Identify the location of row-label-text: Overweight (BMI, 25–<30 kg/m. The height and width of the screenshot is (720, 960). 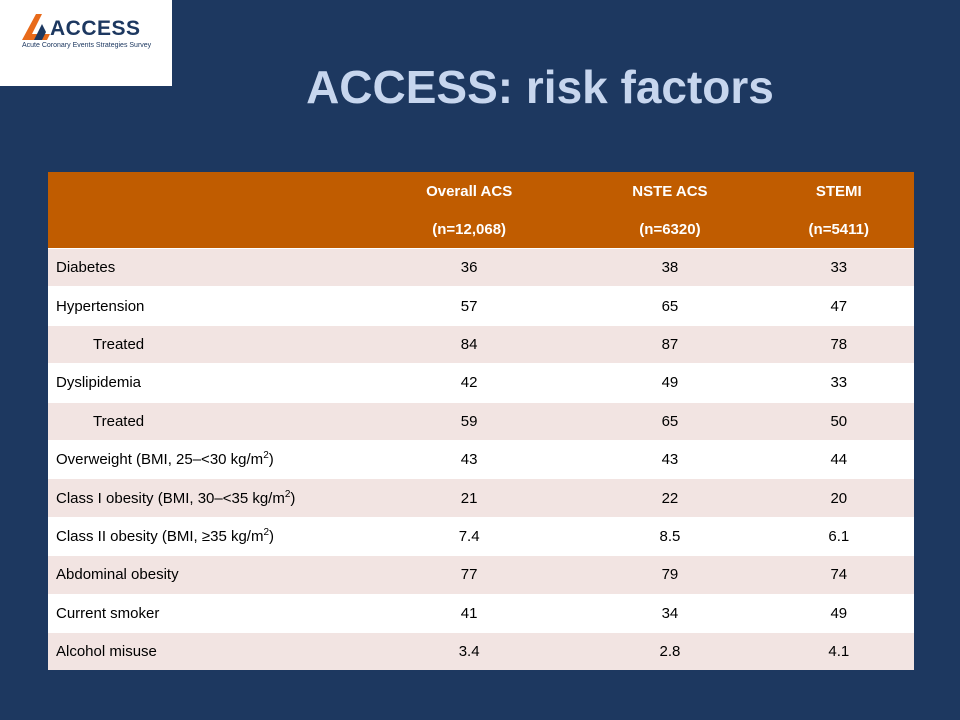
(160, 460).